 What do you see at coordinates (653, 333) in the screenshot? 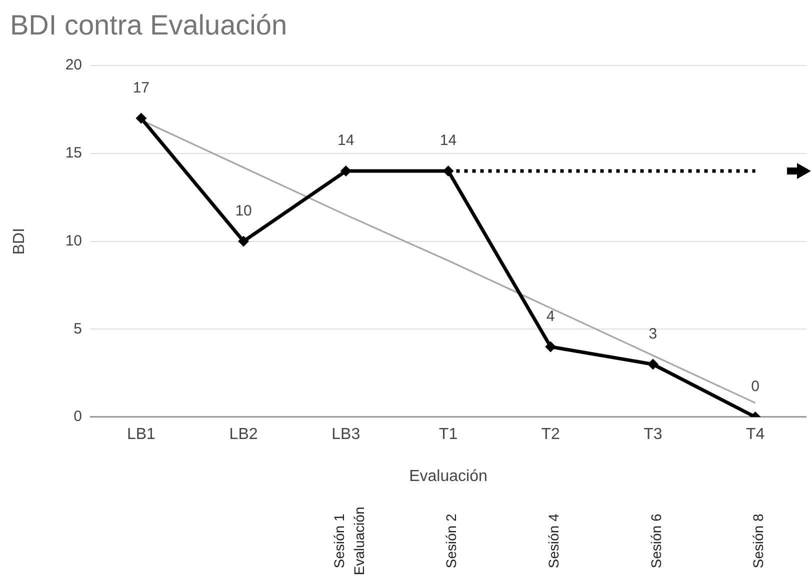
I see `data-label: 3` at bounding box center [653, 333].